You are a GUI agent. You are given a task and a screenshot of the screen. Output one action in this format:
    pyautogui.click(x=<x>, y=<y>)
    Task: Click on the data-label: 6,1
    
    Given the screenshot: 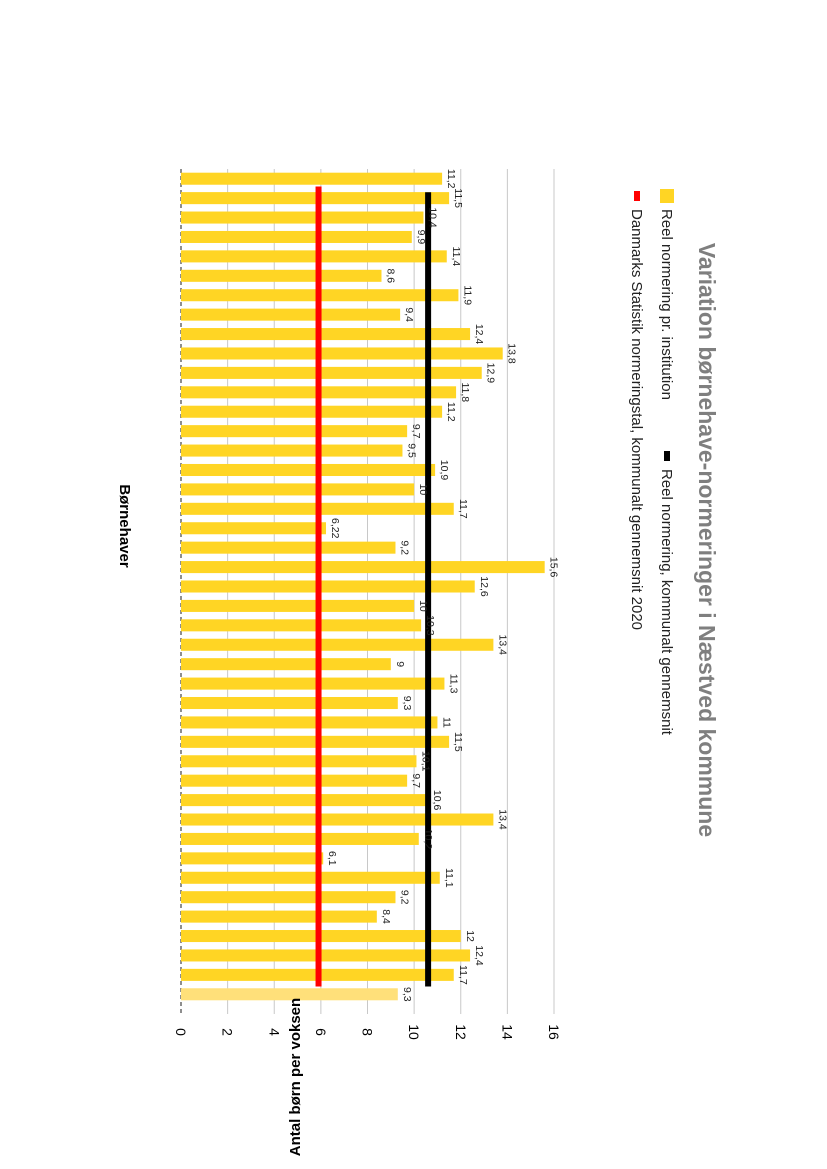 What is the action you would take?
    pyautogui.click(x=332, y=858)
    